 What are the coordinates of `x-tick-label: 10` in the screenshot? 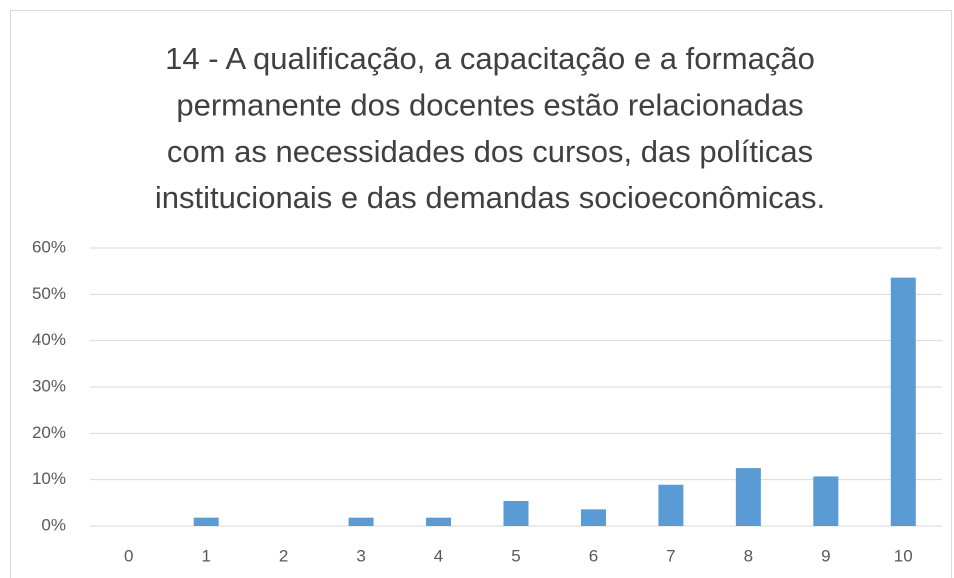 It's located at (903, 555).